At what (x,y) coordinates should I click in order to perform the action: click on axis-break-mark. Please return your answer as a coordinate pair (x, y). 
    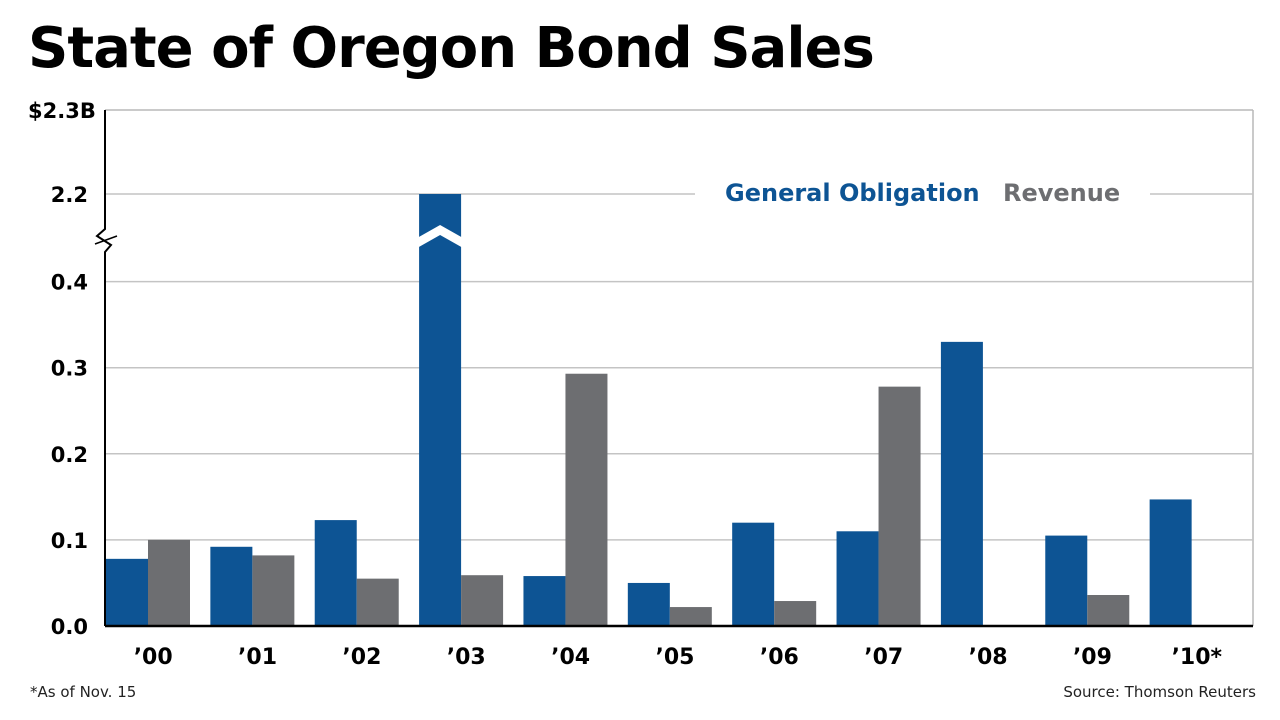
    Looking at the image, I should click on (440, 236).